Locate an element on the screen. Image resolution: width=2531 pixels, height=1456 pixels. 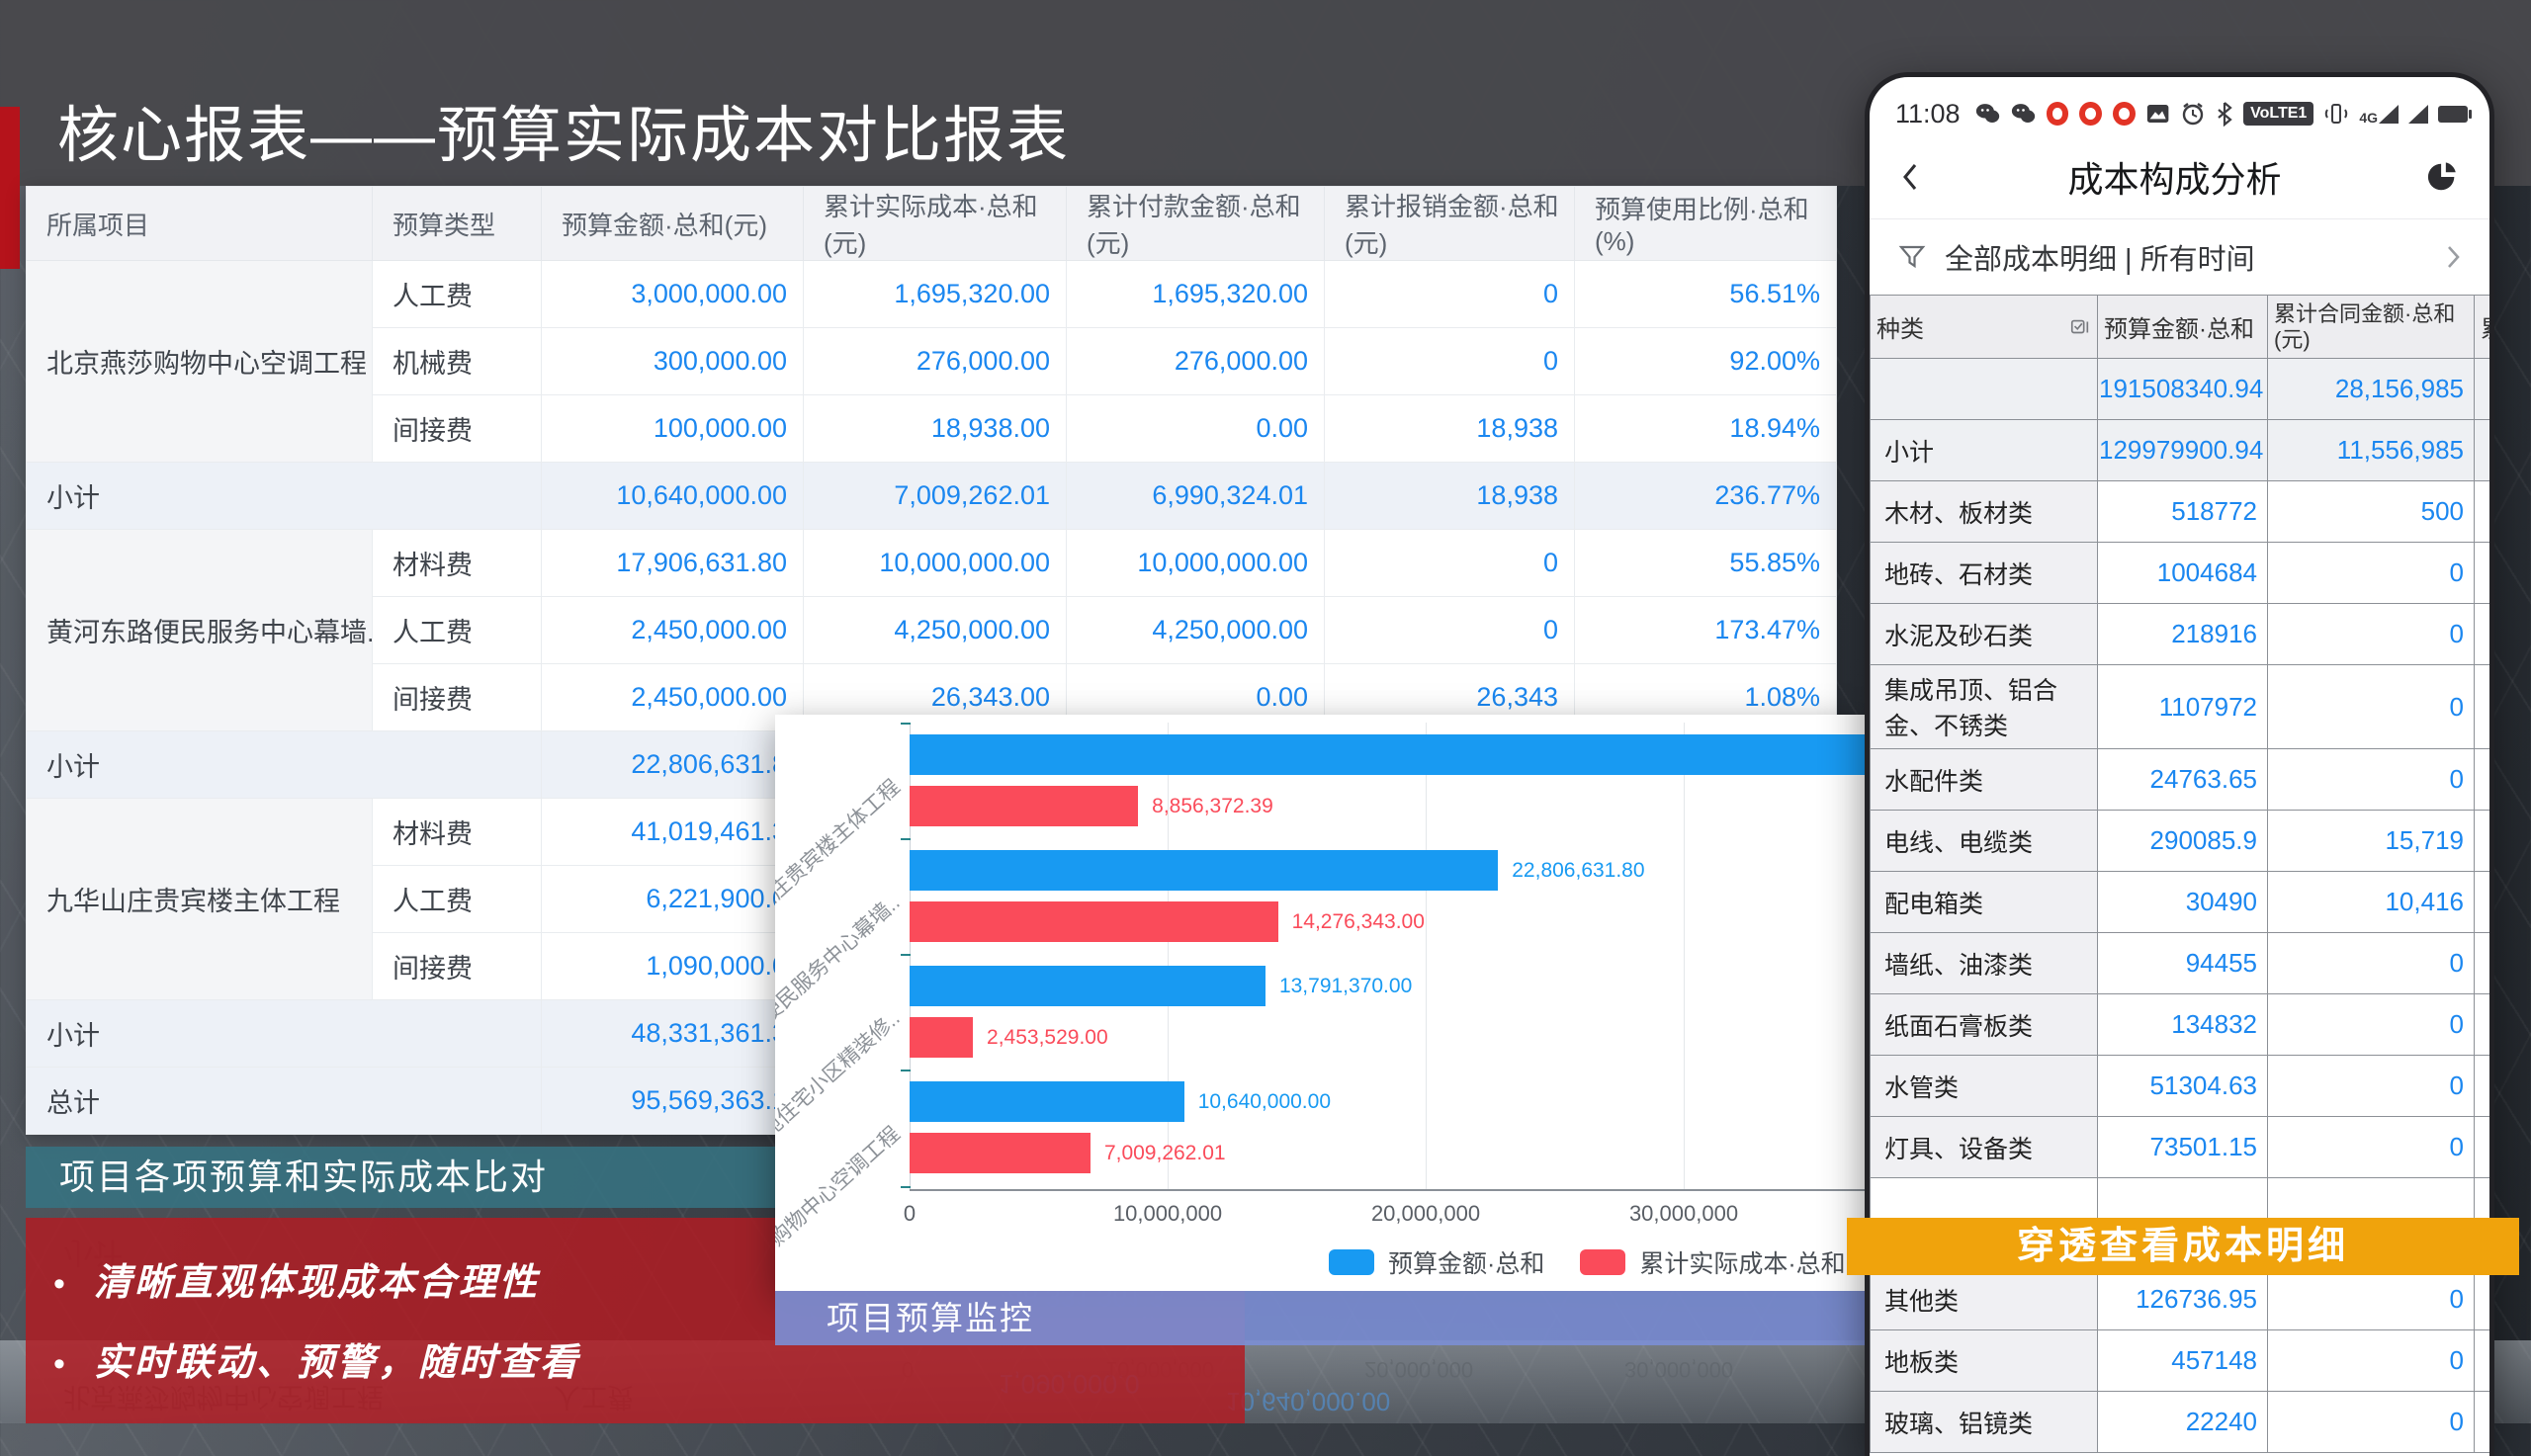
value-cell: 95,569,363.1 is located at coordinates (672, 1101).